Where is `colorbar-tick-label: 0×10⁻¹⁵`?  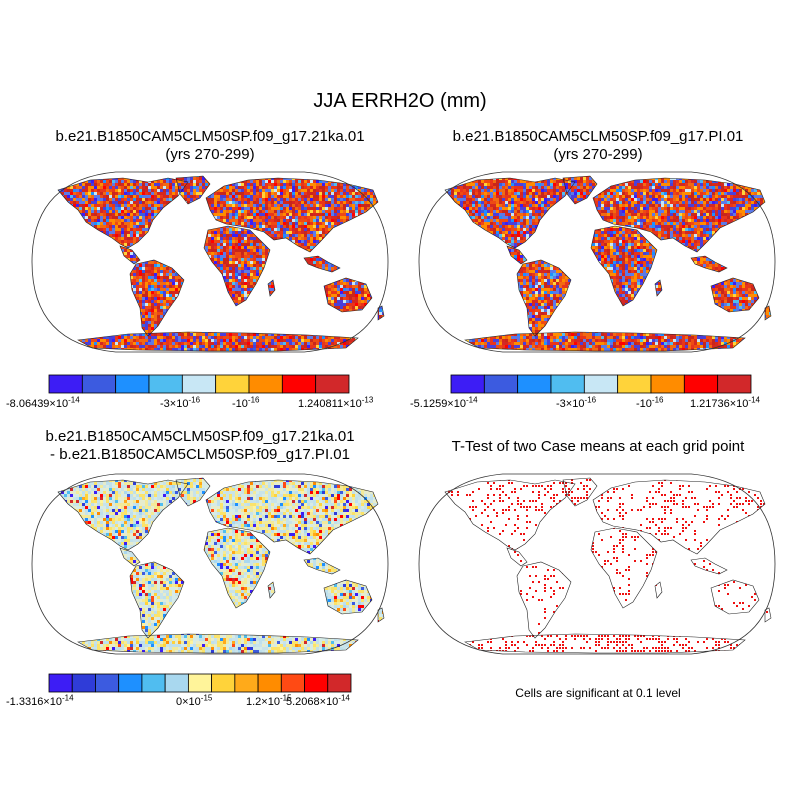 colorbar-tick-label: 0×10⁻¹⁵ is located at coordinates (194, 701).